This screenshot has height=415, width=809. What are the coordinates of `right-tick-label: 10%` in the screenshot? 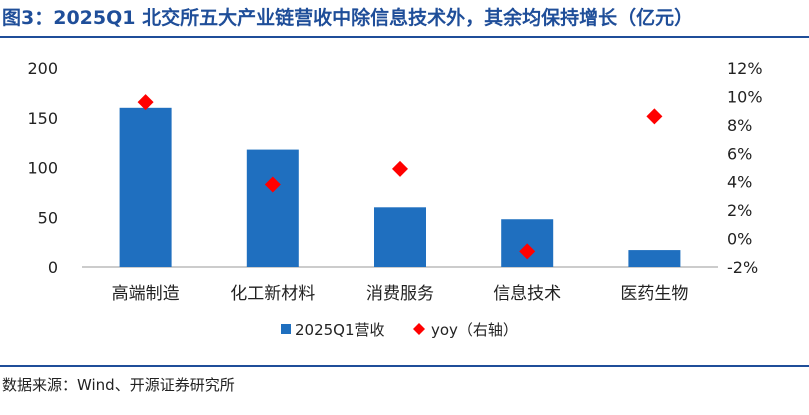 It's located at (745, 96).